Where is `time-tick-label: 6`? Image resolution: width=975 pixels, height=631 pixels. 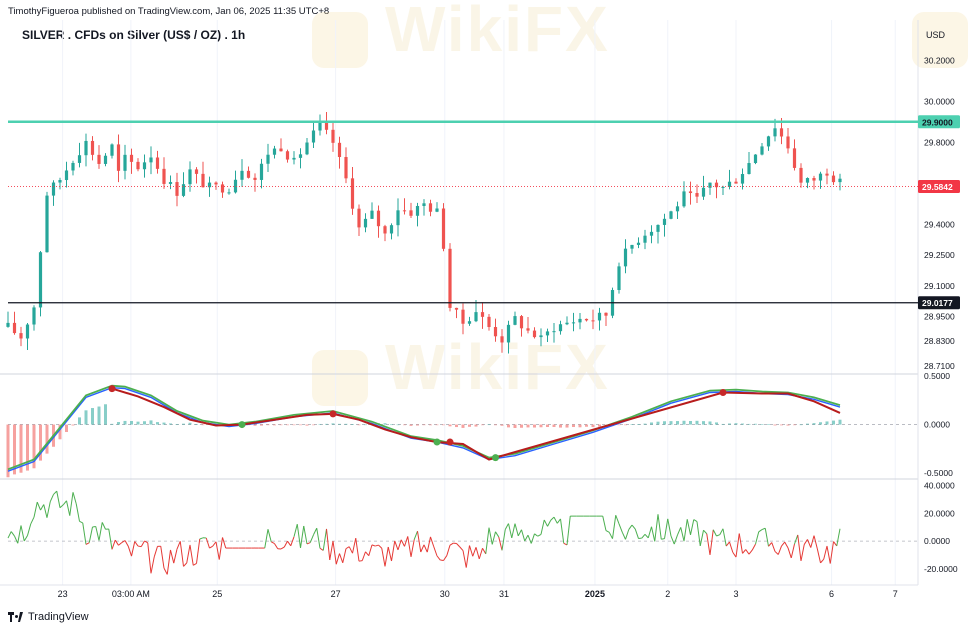 time-tick-label: 6 is located at coordinates (831, 594).